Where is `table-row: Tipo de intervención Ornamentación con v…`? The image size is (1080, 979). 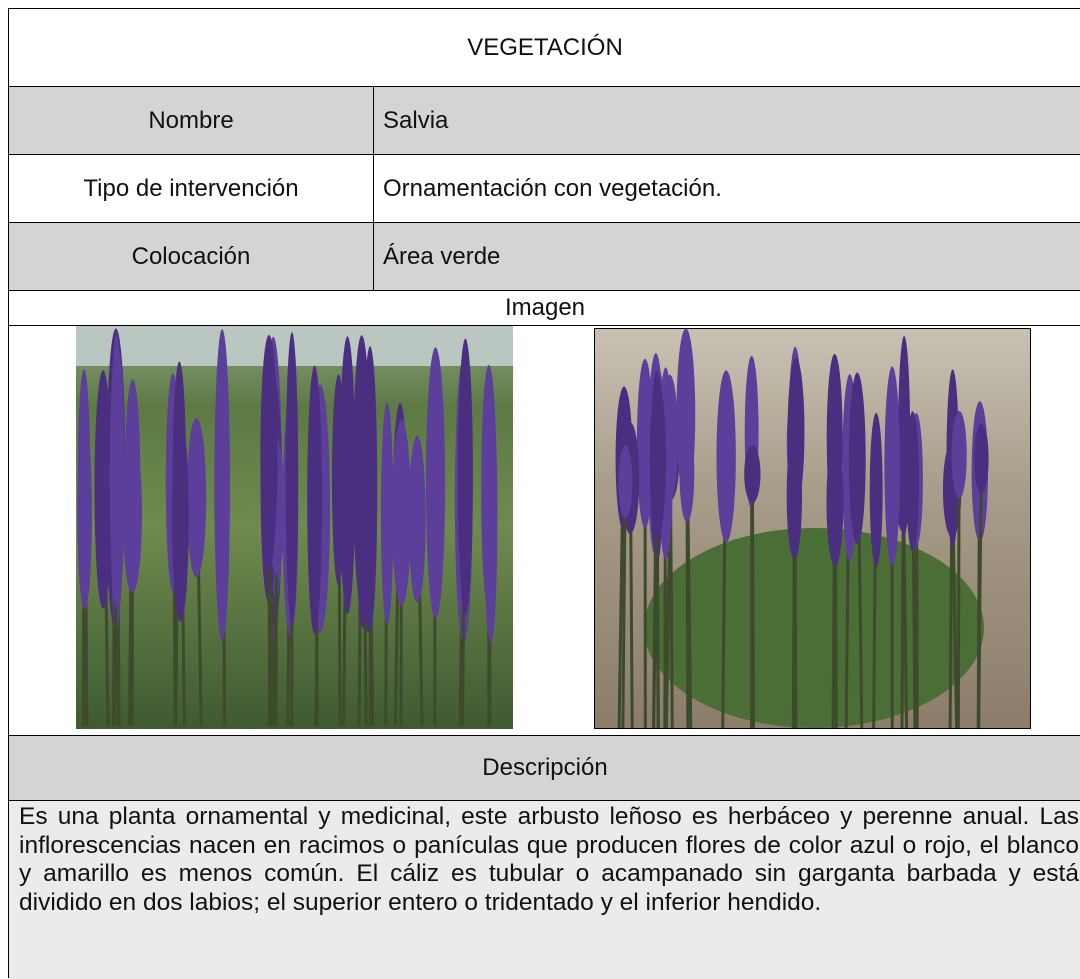
table-row: Tipo de intervención Ornamentación con v… is located at coordinates (544, 189).